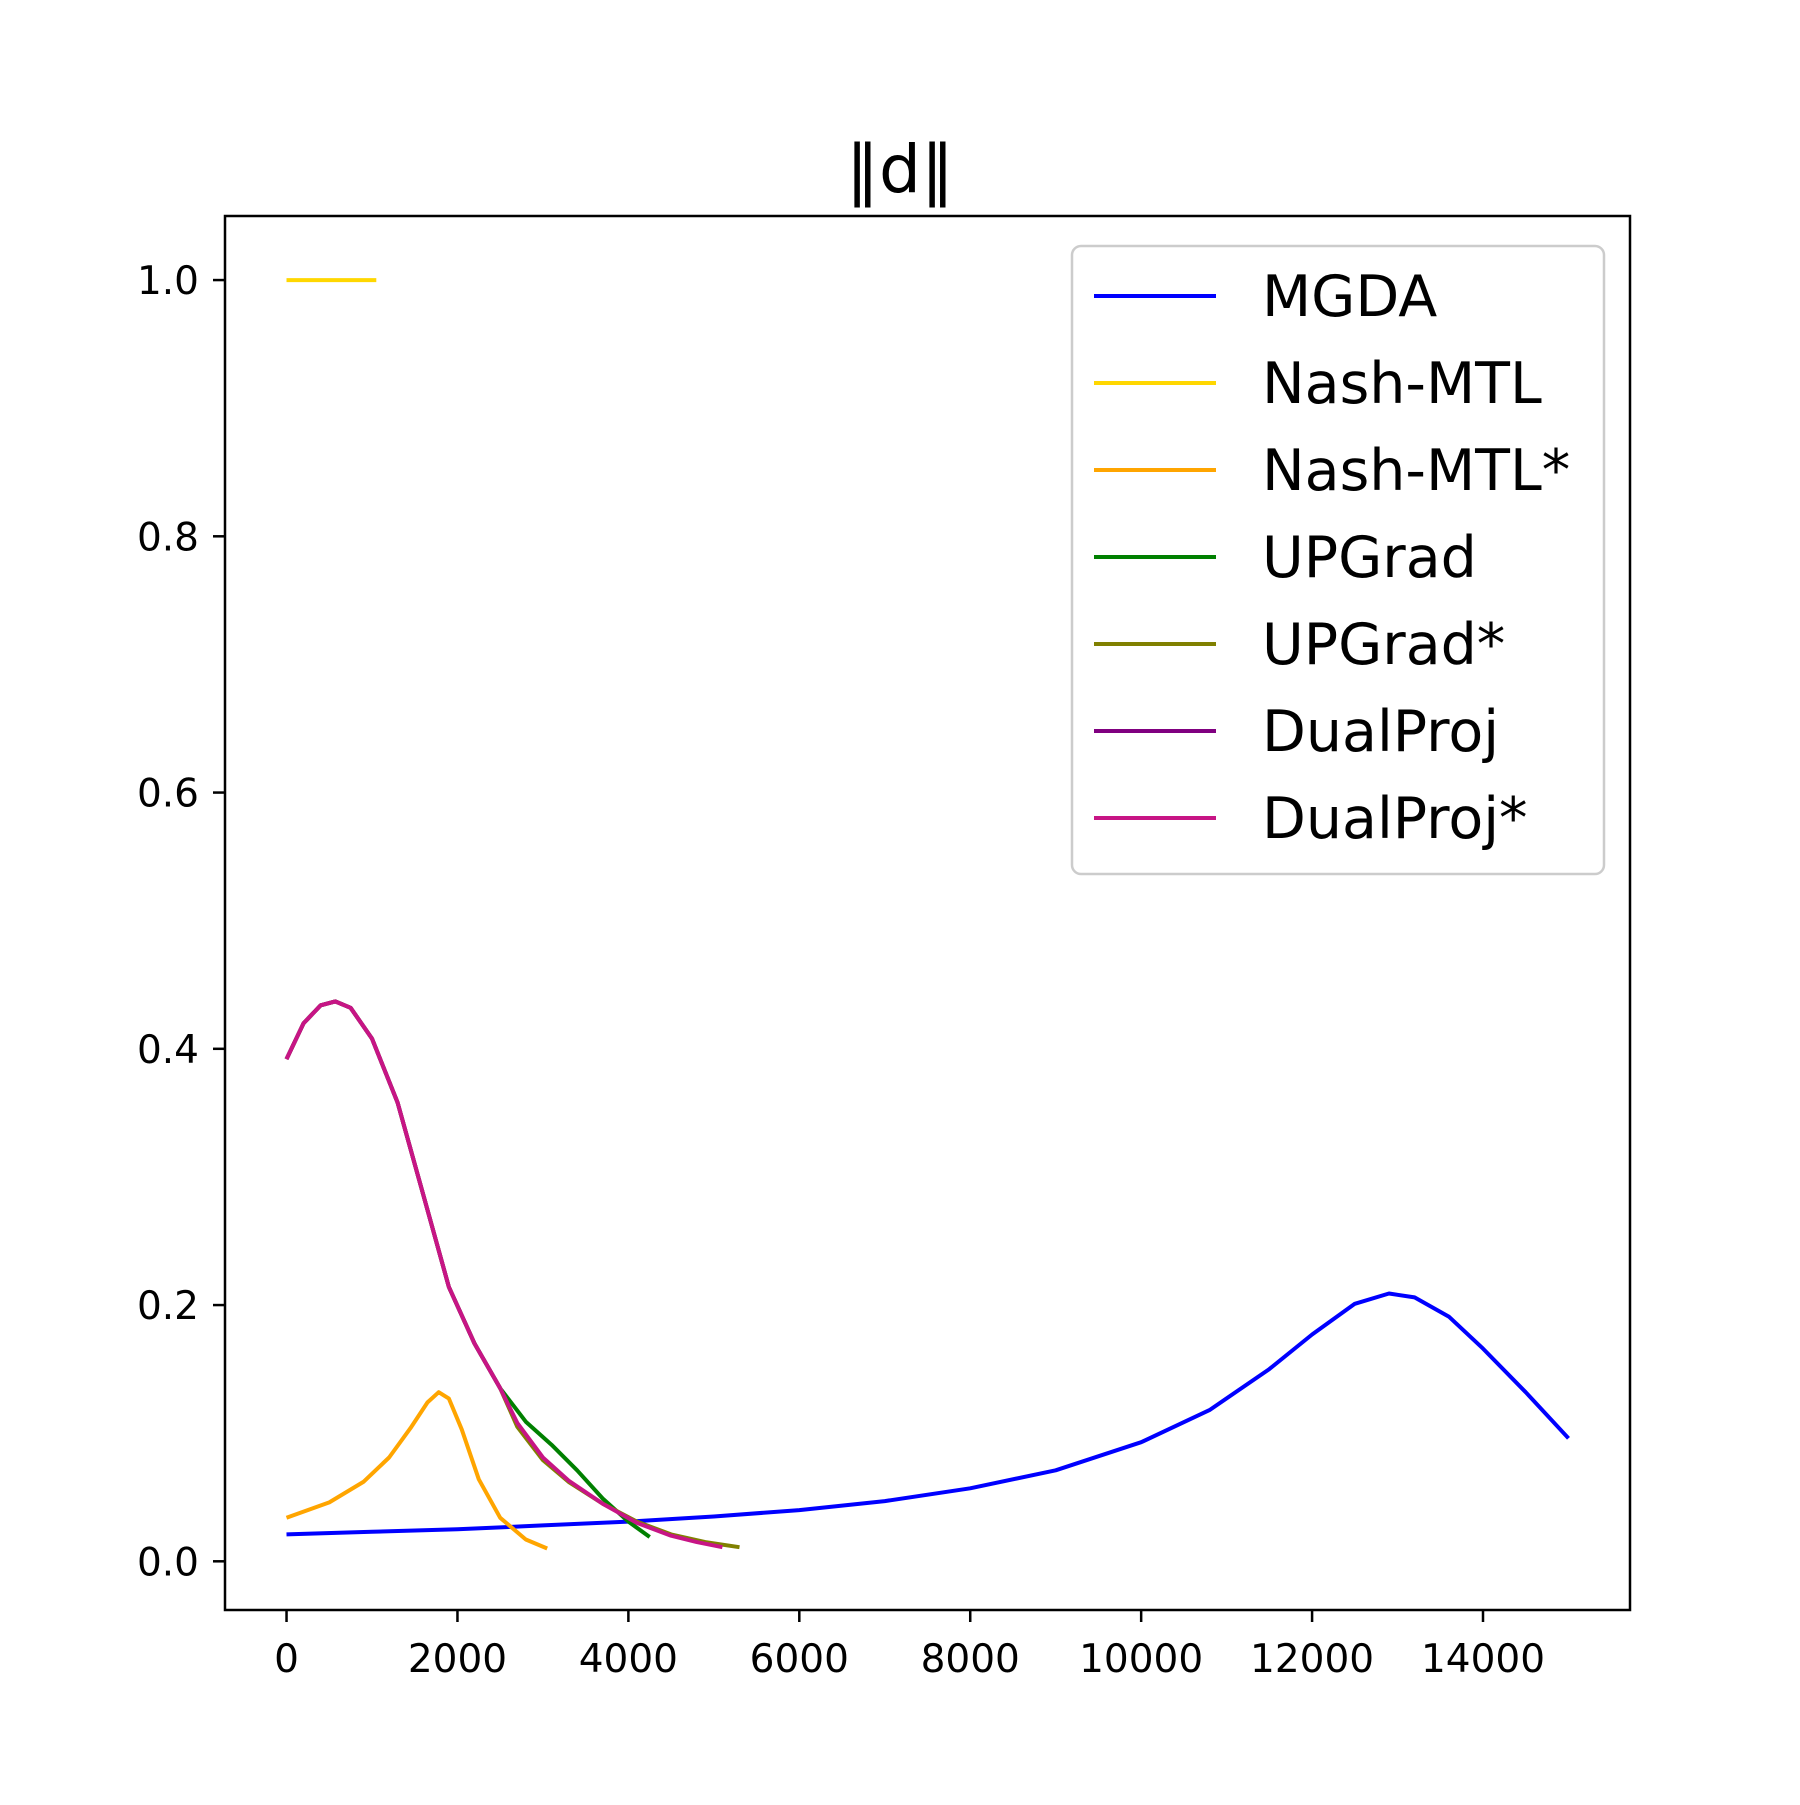  Describe the element at coordinates (1141, 1659) in the screenshot. I see `x-tick-label: 10000` at that location.